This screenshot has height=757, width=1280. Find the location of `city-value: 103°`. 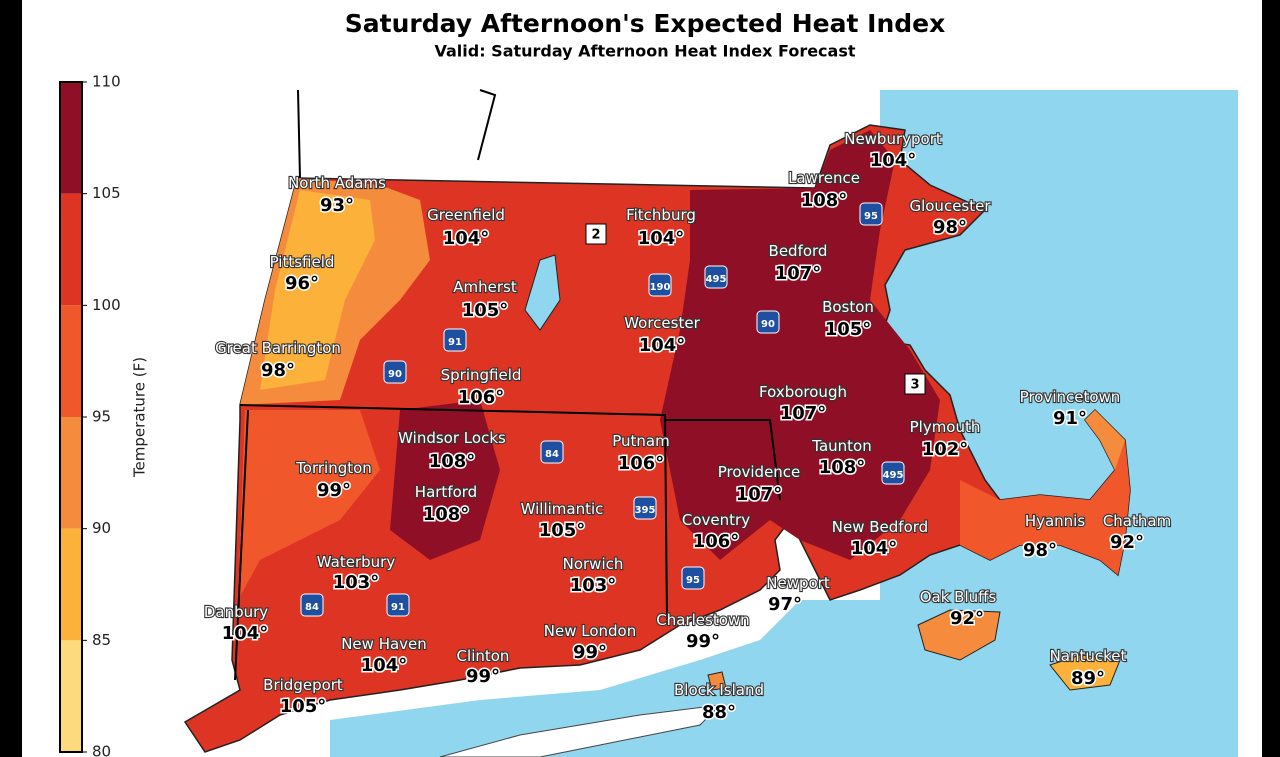

city-value: 103° is located at coordinates (593, 585).